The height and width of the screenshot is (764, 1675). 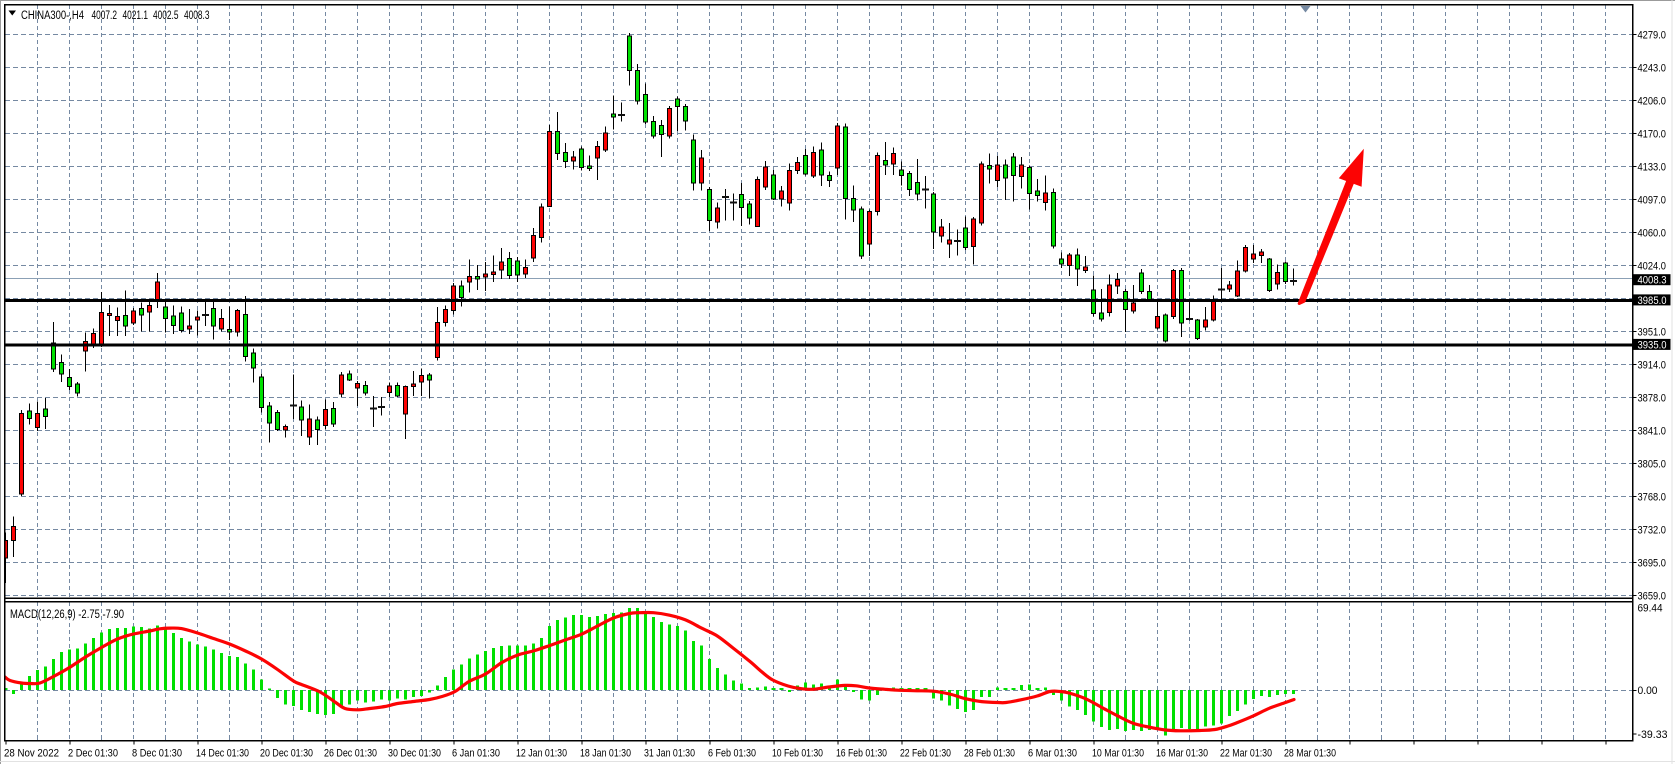 I want to click on svg-text: -39.33, so click(x=1653, y=735).